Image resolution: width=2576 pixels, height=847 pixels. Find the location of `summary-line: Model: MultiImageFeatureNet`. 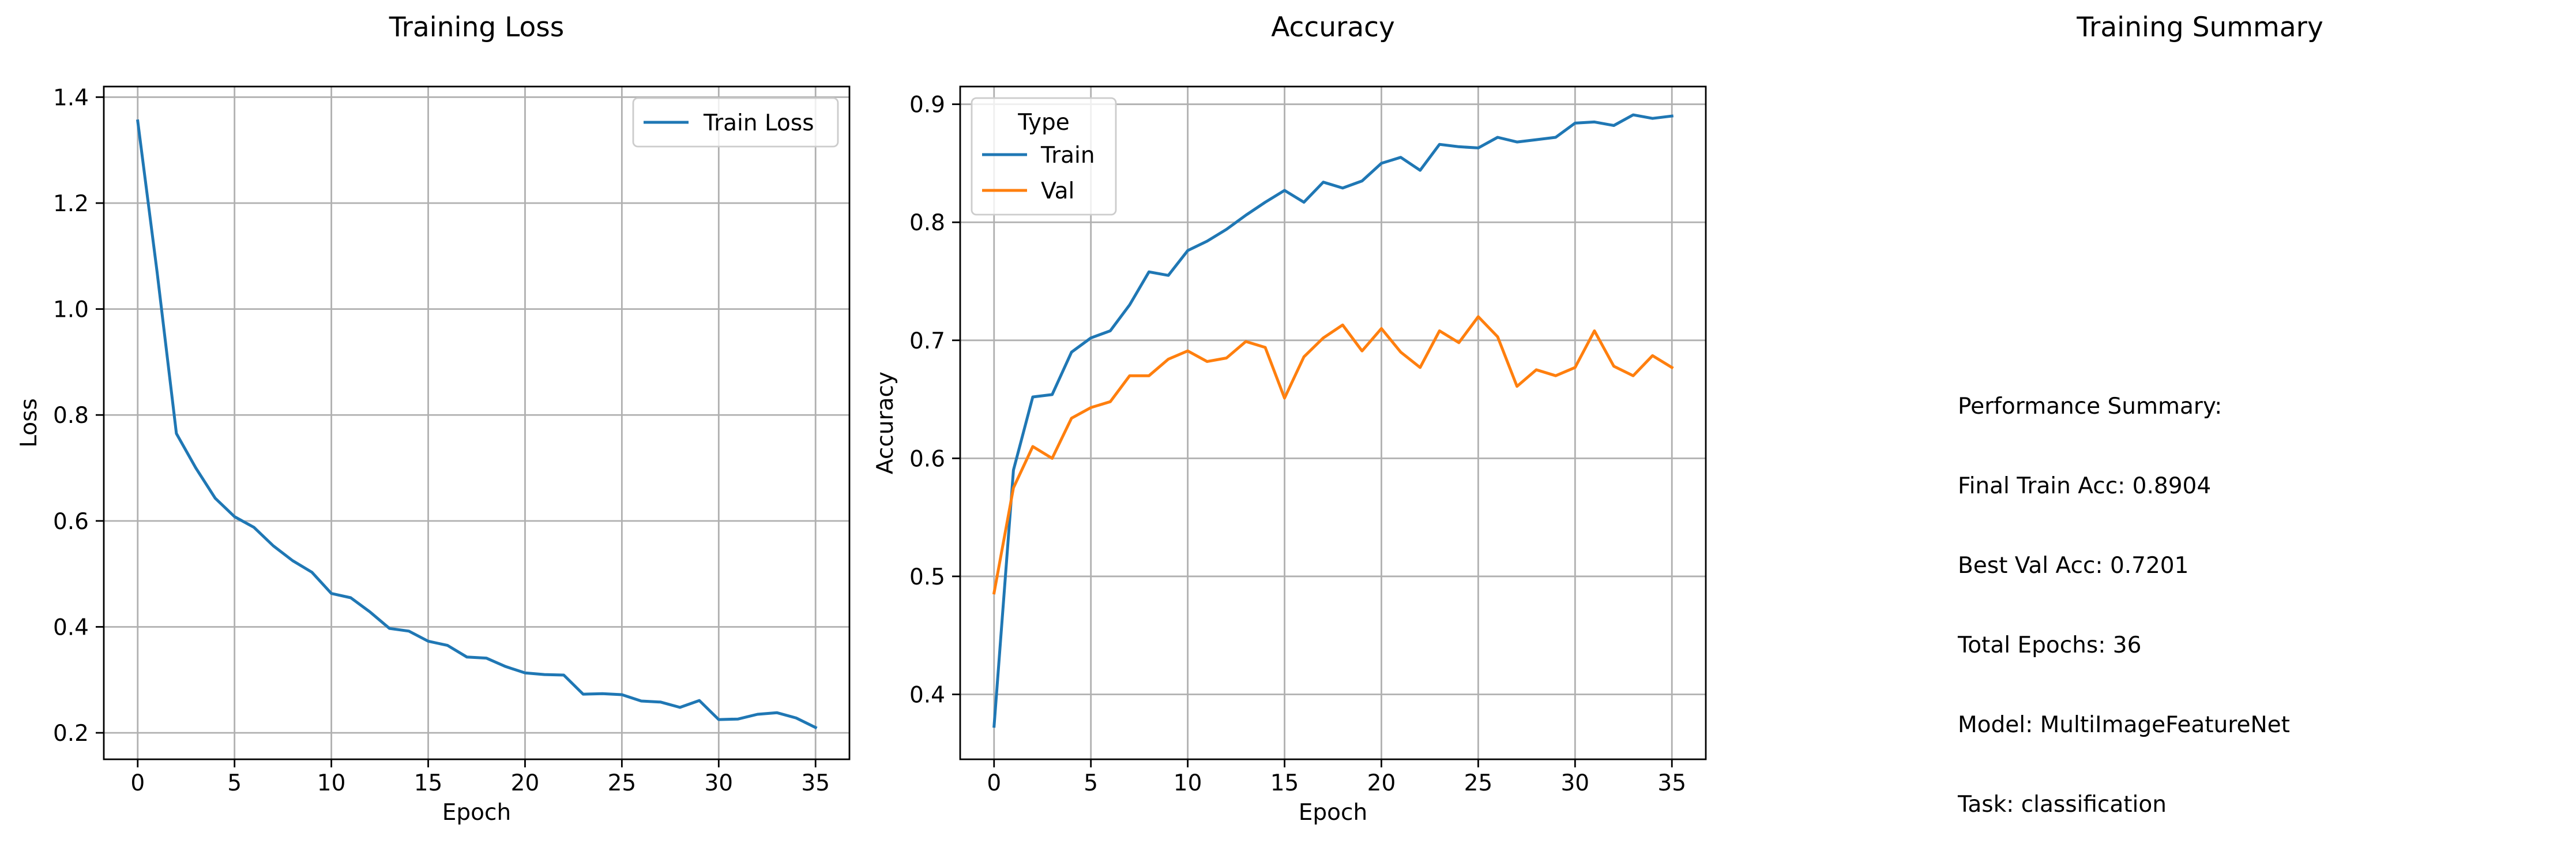

summary-line: Model: MultiImageFeatureNet is located at coordinates (2124, 725).